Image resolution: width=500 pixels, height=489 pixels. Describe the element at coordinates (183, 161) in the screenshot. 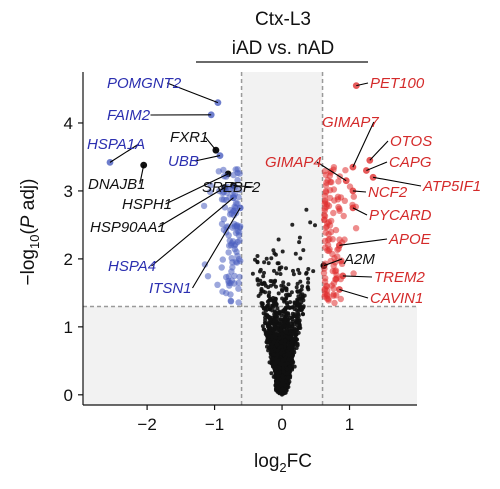

I see `gene-label: UBB` at that location.